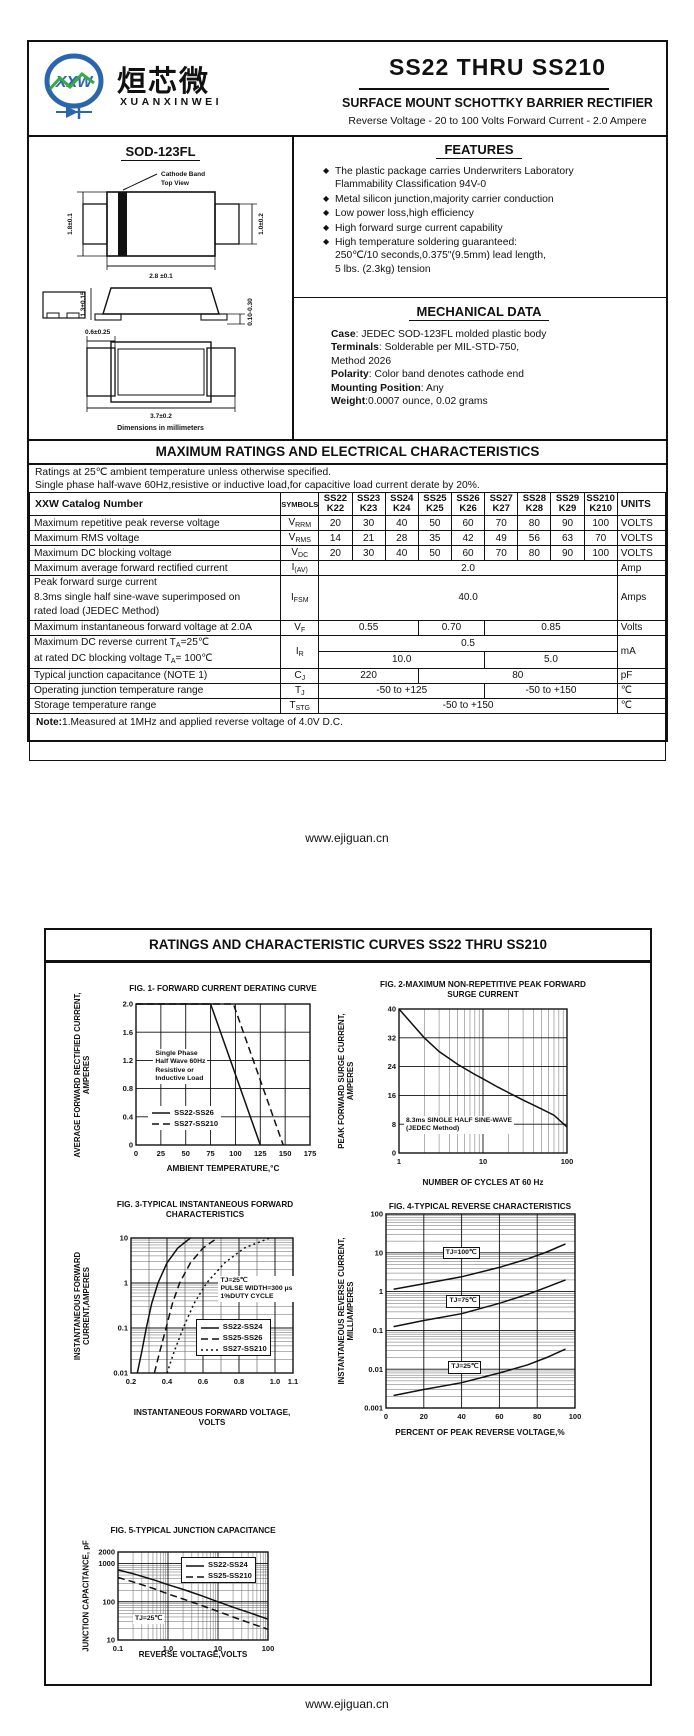 This screenshot has width=694, height=1736. Describe the element at coordinates (641, 504) in the screenshot. I see `units-header-cell: UNITS` at that location.